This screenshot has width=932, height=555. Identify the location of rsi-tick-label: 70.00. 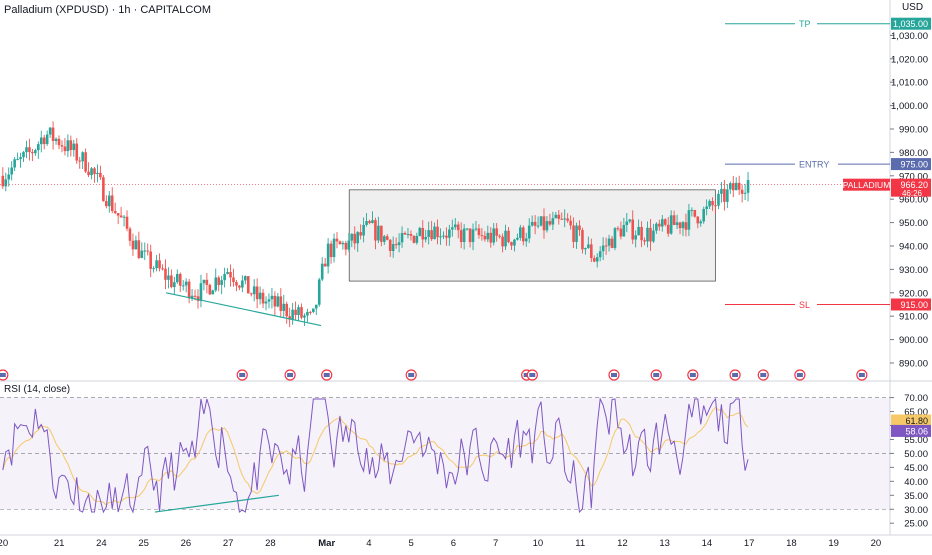
(916, 398).